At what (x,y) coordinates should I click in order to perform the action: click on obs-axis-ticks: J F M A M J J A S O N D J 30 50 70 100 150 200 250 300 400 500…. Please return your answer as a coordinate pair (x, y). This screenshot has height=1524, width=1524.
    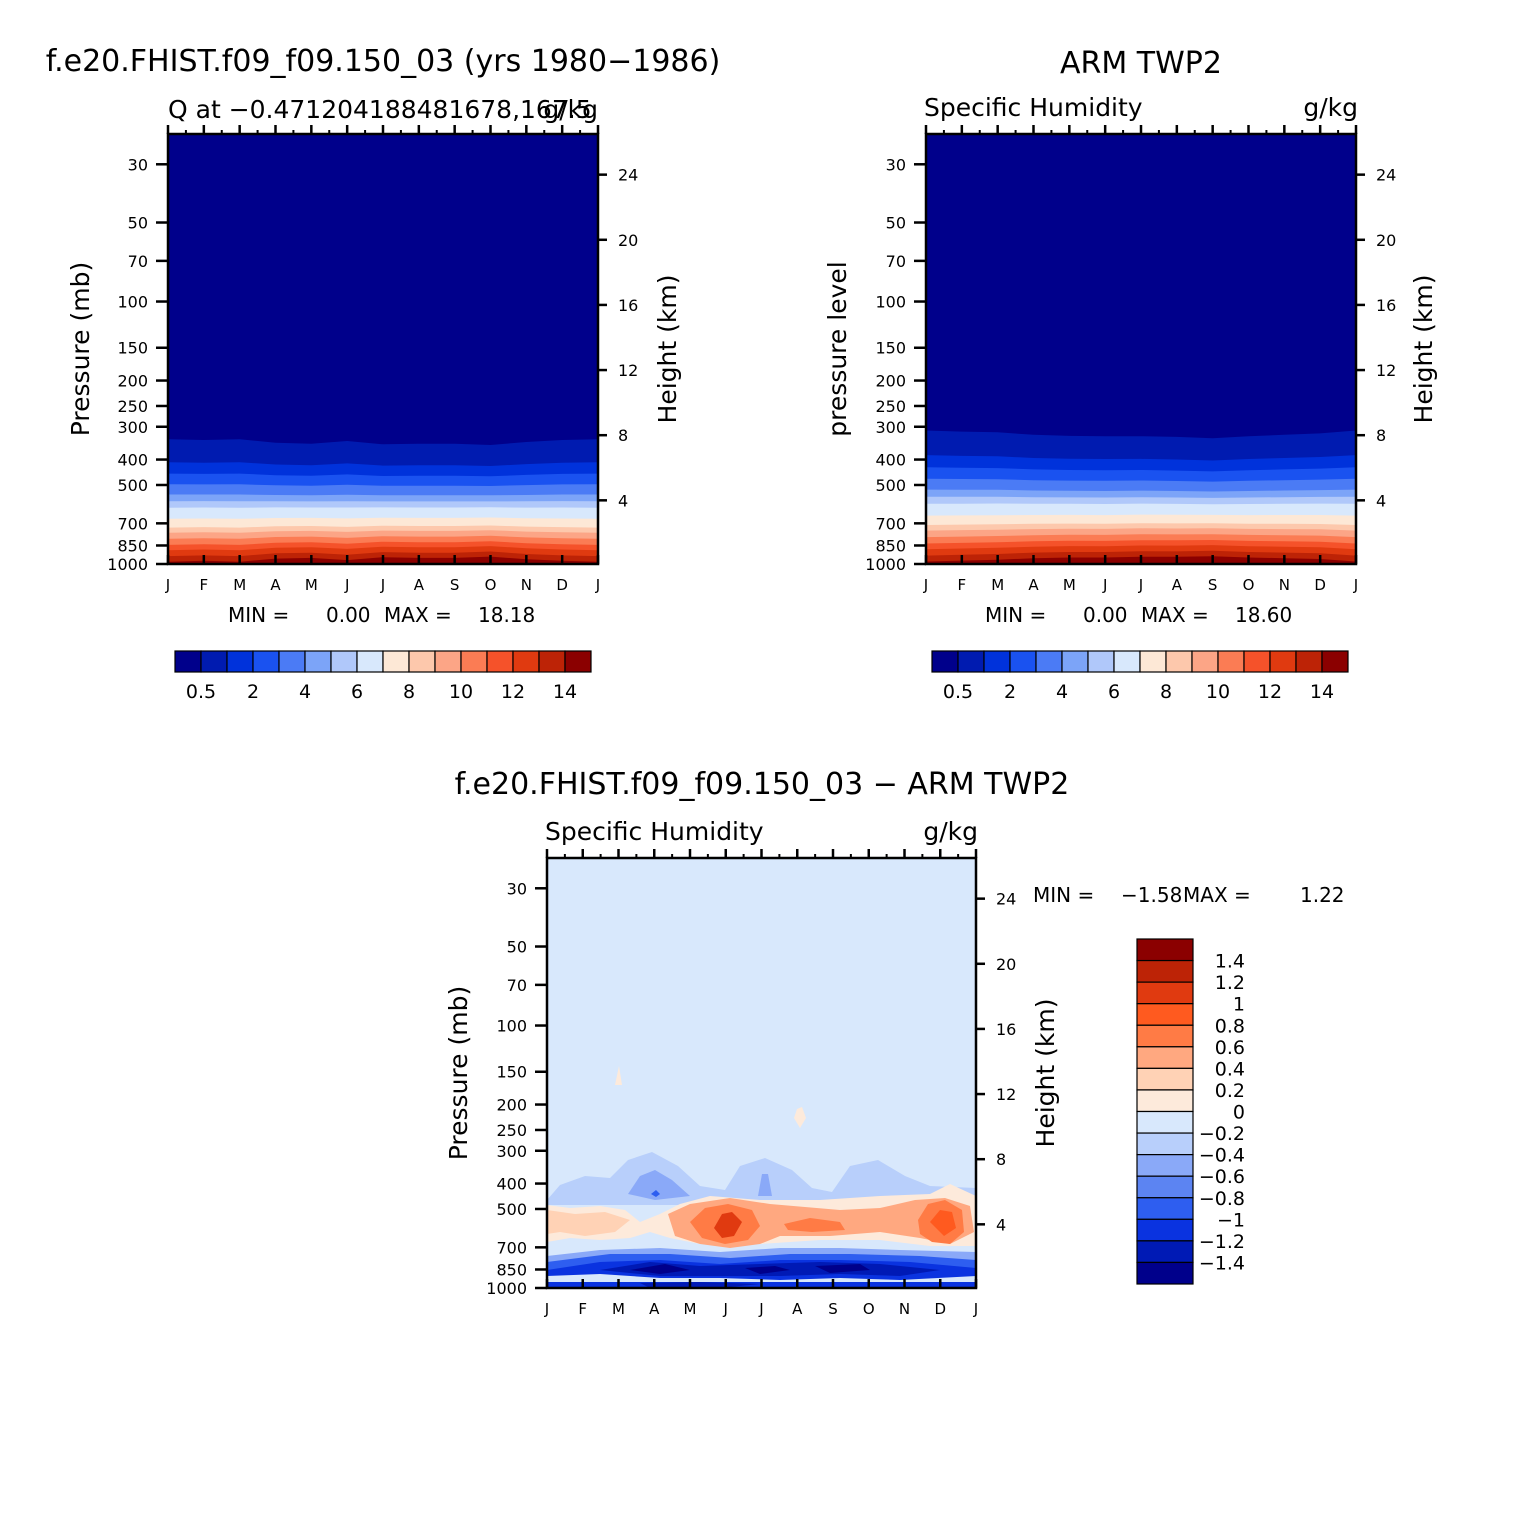
    Looking at the image, I should click on (1130, 359).